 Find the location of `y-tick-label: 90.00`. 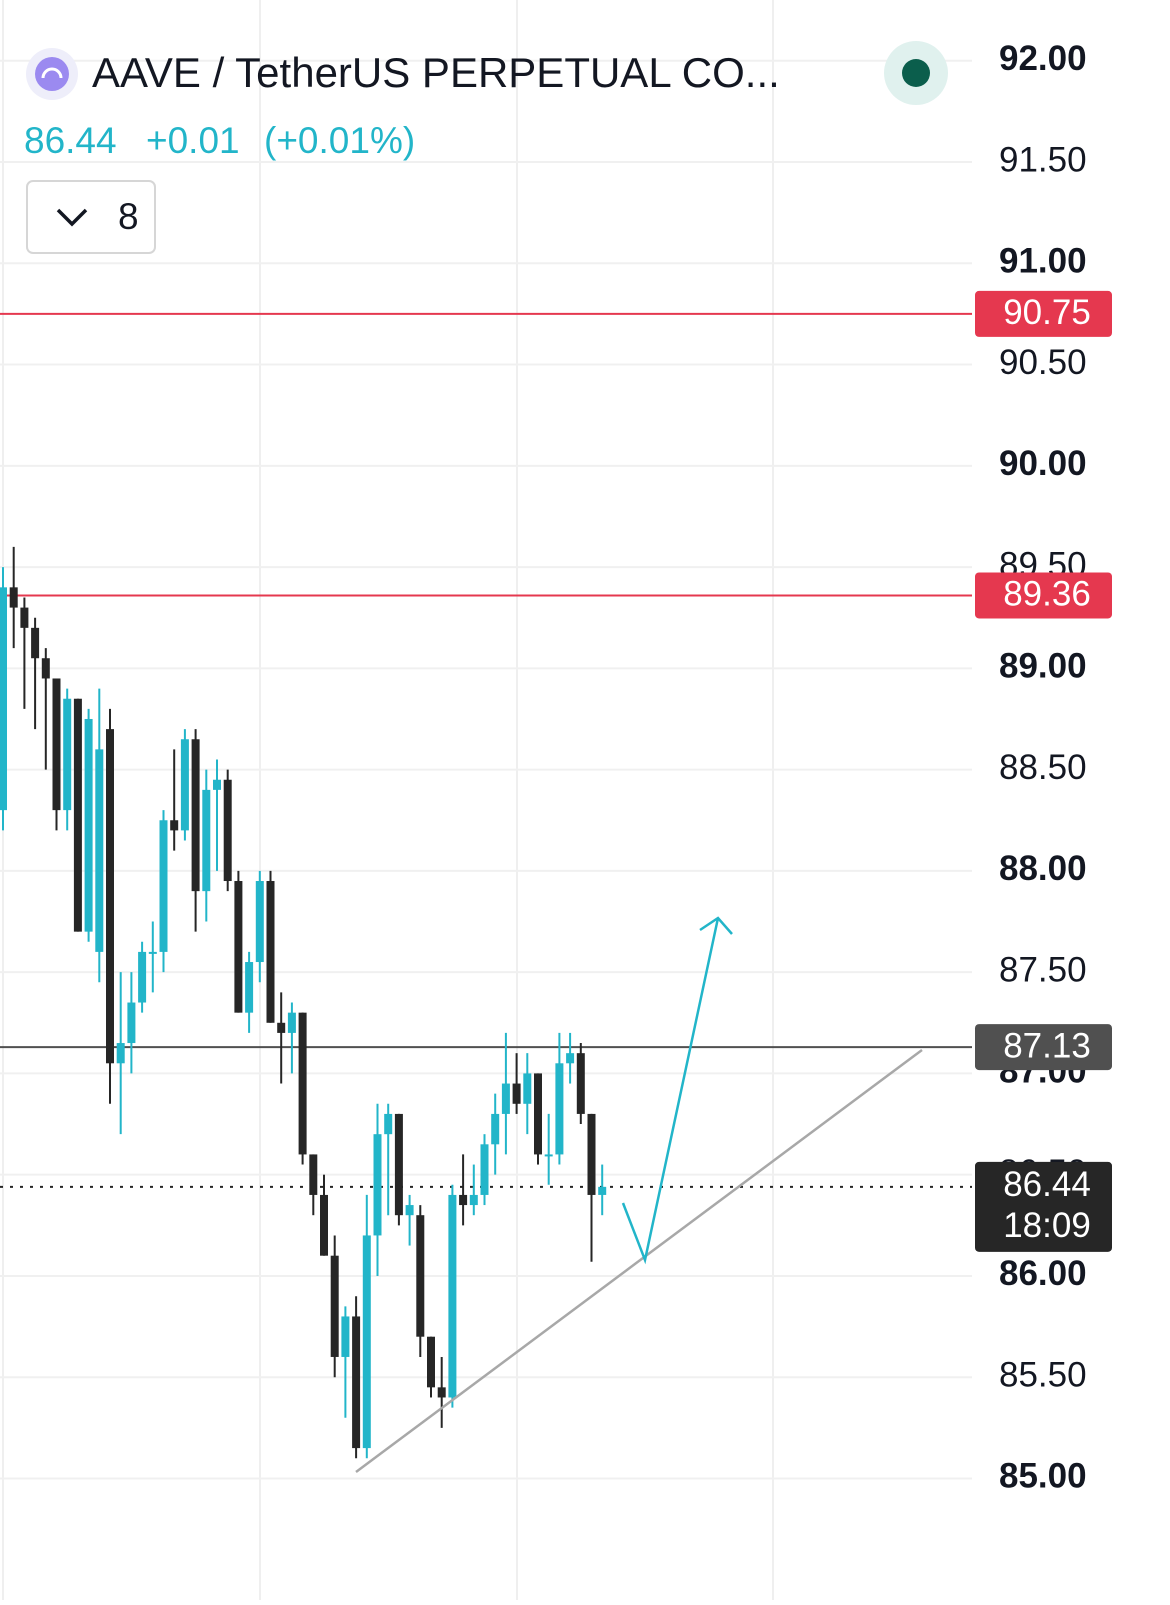

y-tick-label: 90.00 is located at coordinates (1043, 463).